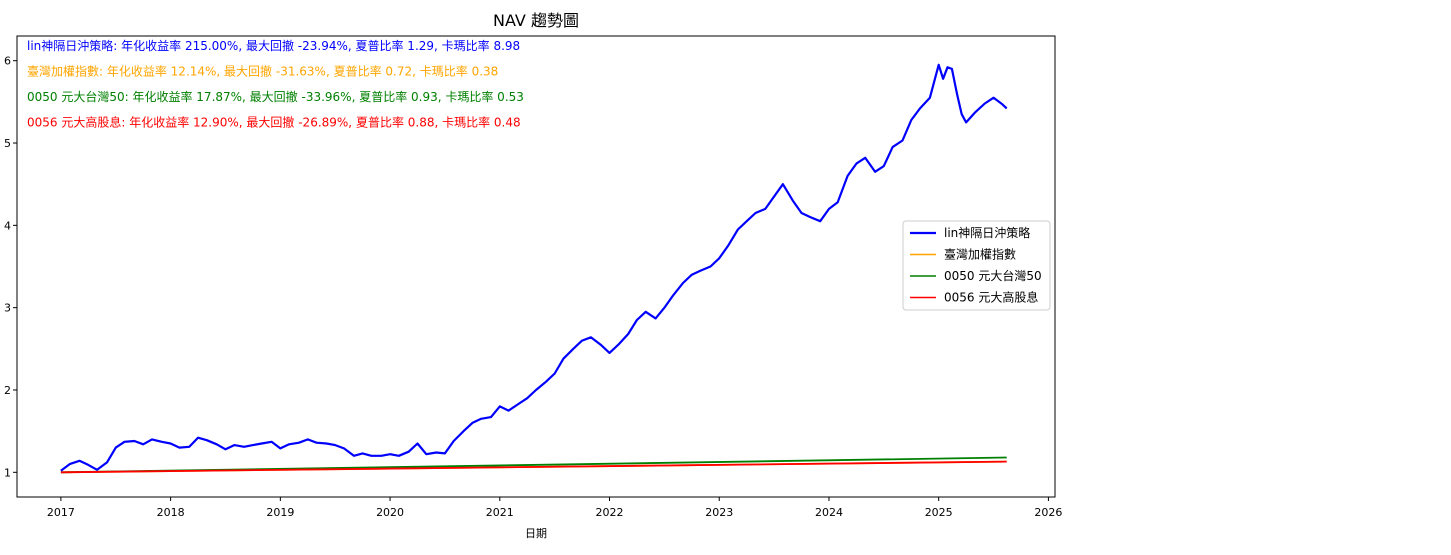 The image size is (1451, 555). I want to click on legend-box, so click(976, 265).